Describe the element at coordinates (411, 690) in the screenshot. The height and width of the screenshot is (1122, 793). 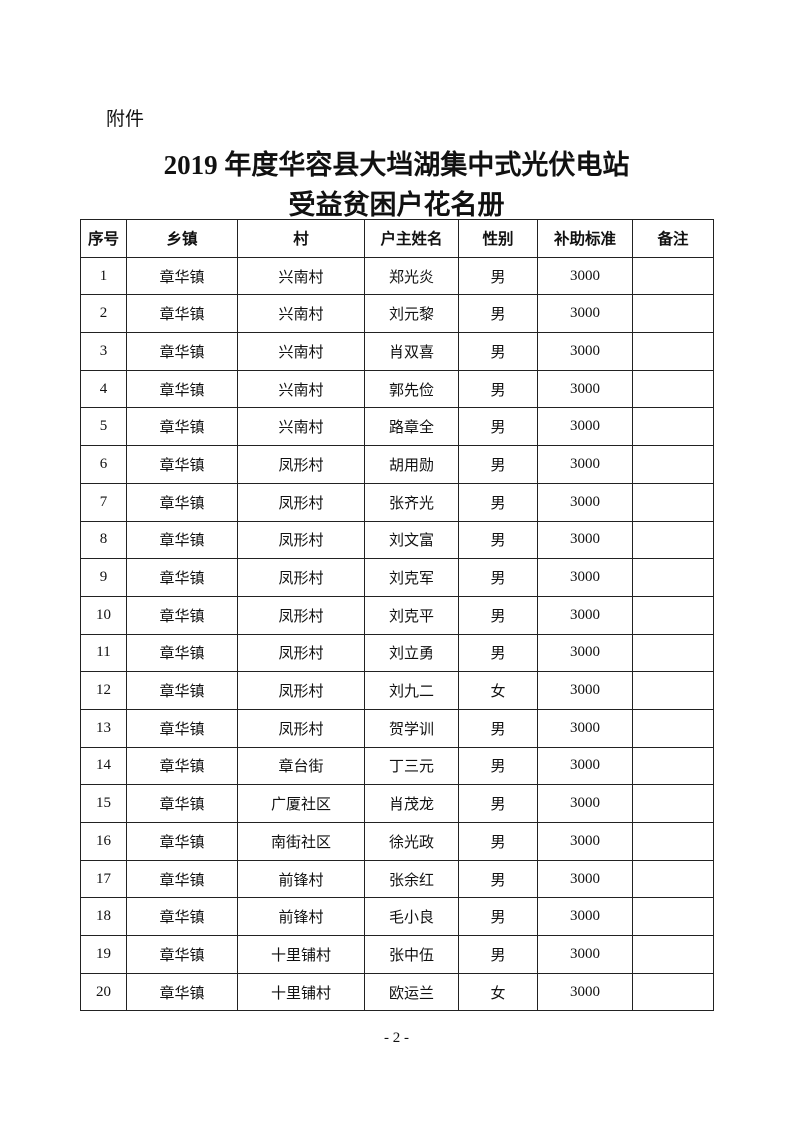
I see `cell-householder-name: 刘九二` at that location.